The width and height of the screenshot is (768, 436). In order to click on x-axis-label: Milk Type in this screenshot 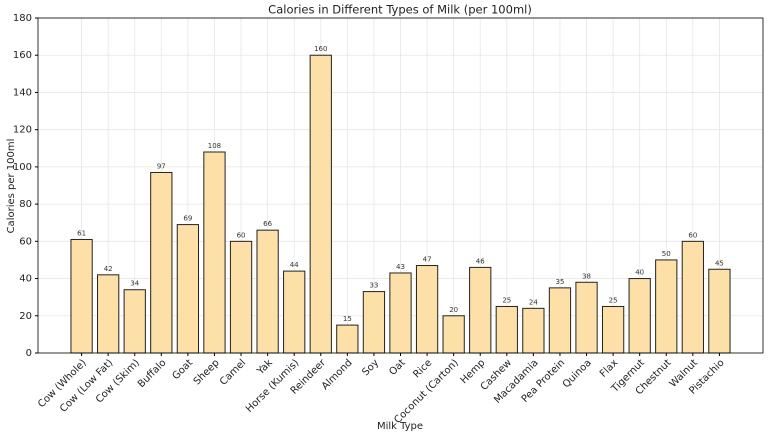, I will do `click(400, 426)`.